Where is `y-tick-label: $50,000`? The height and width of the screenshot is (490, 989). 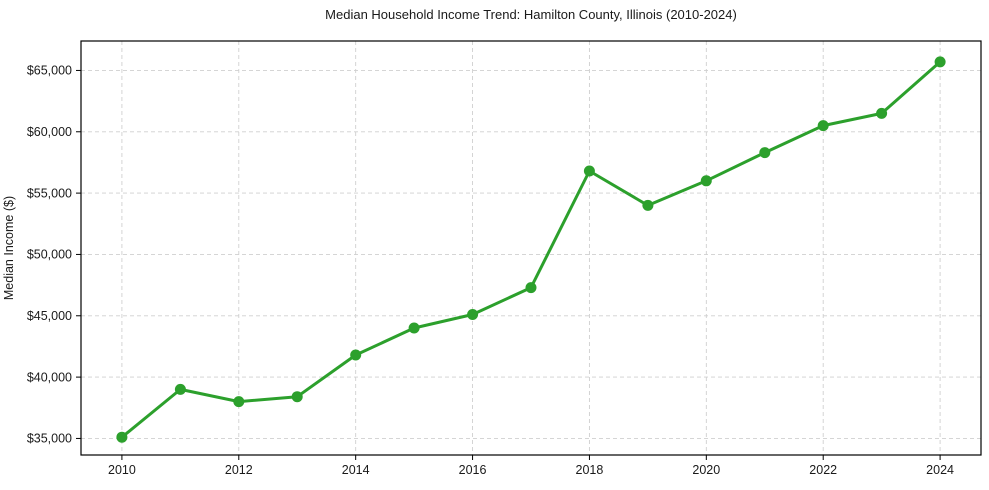 y-tick-label: $50,000 is located at coordinates (49, 255).